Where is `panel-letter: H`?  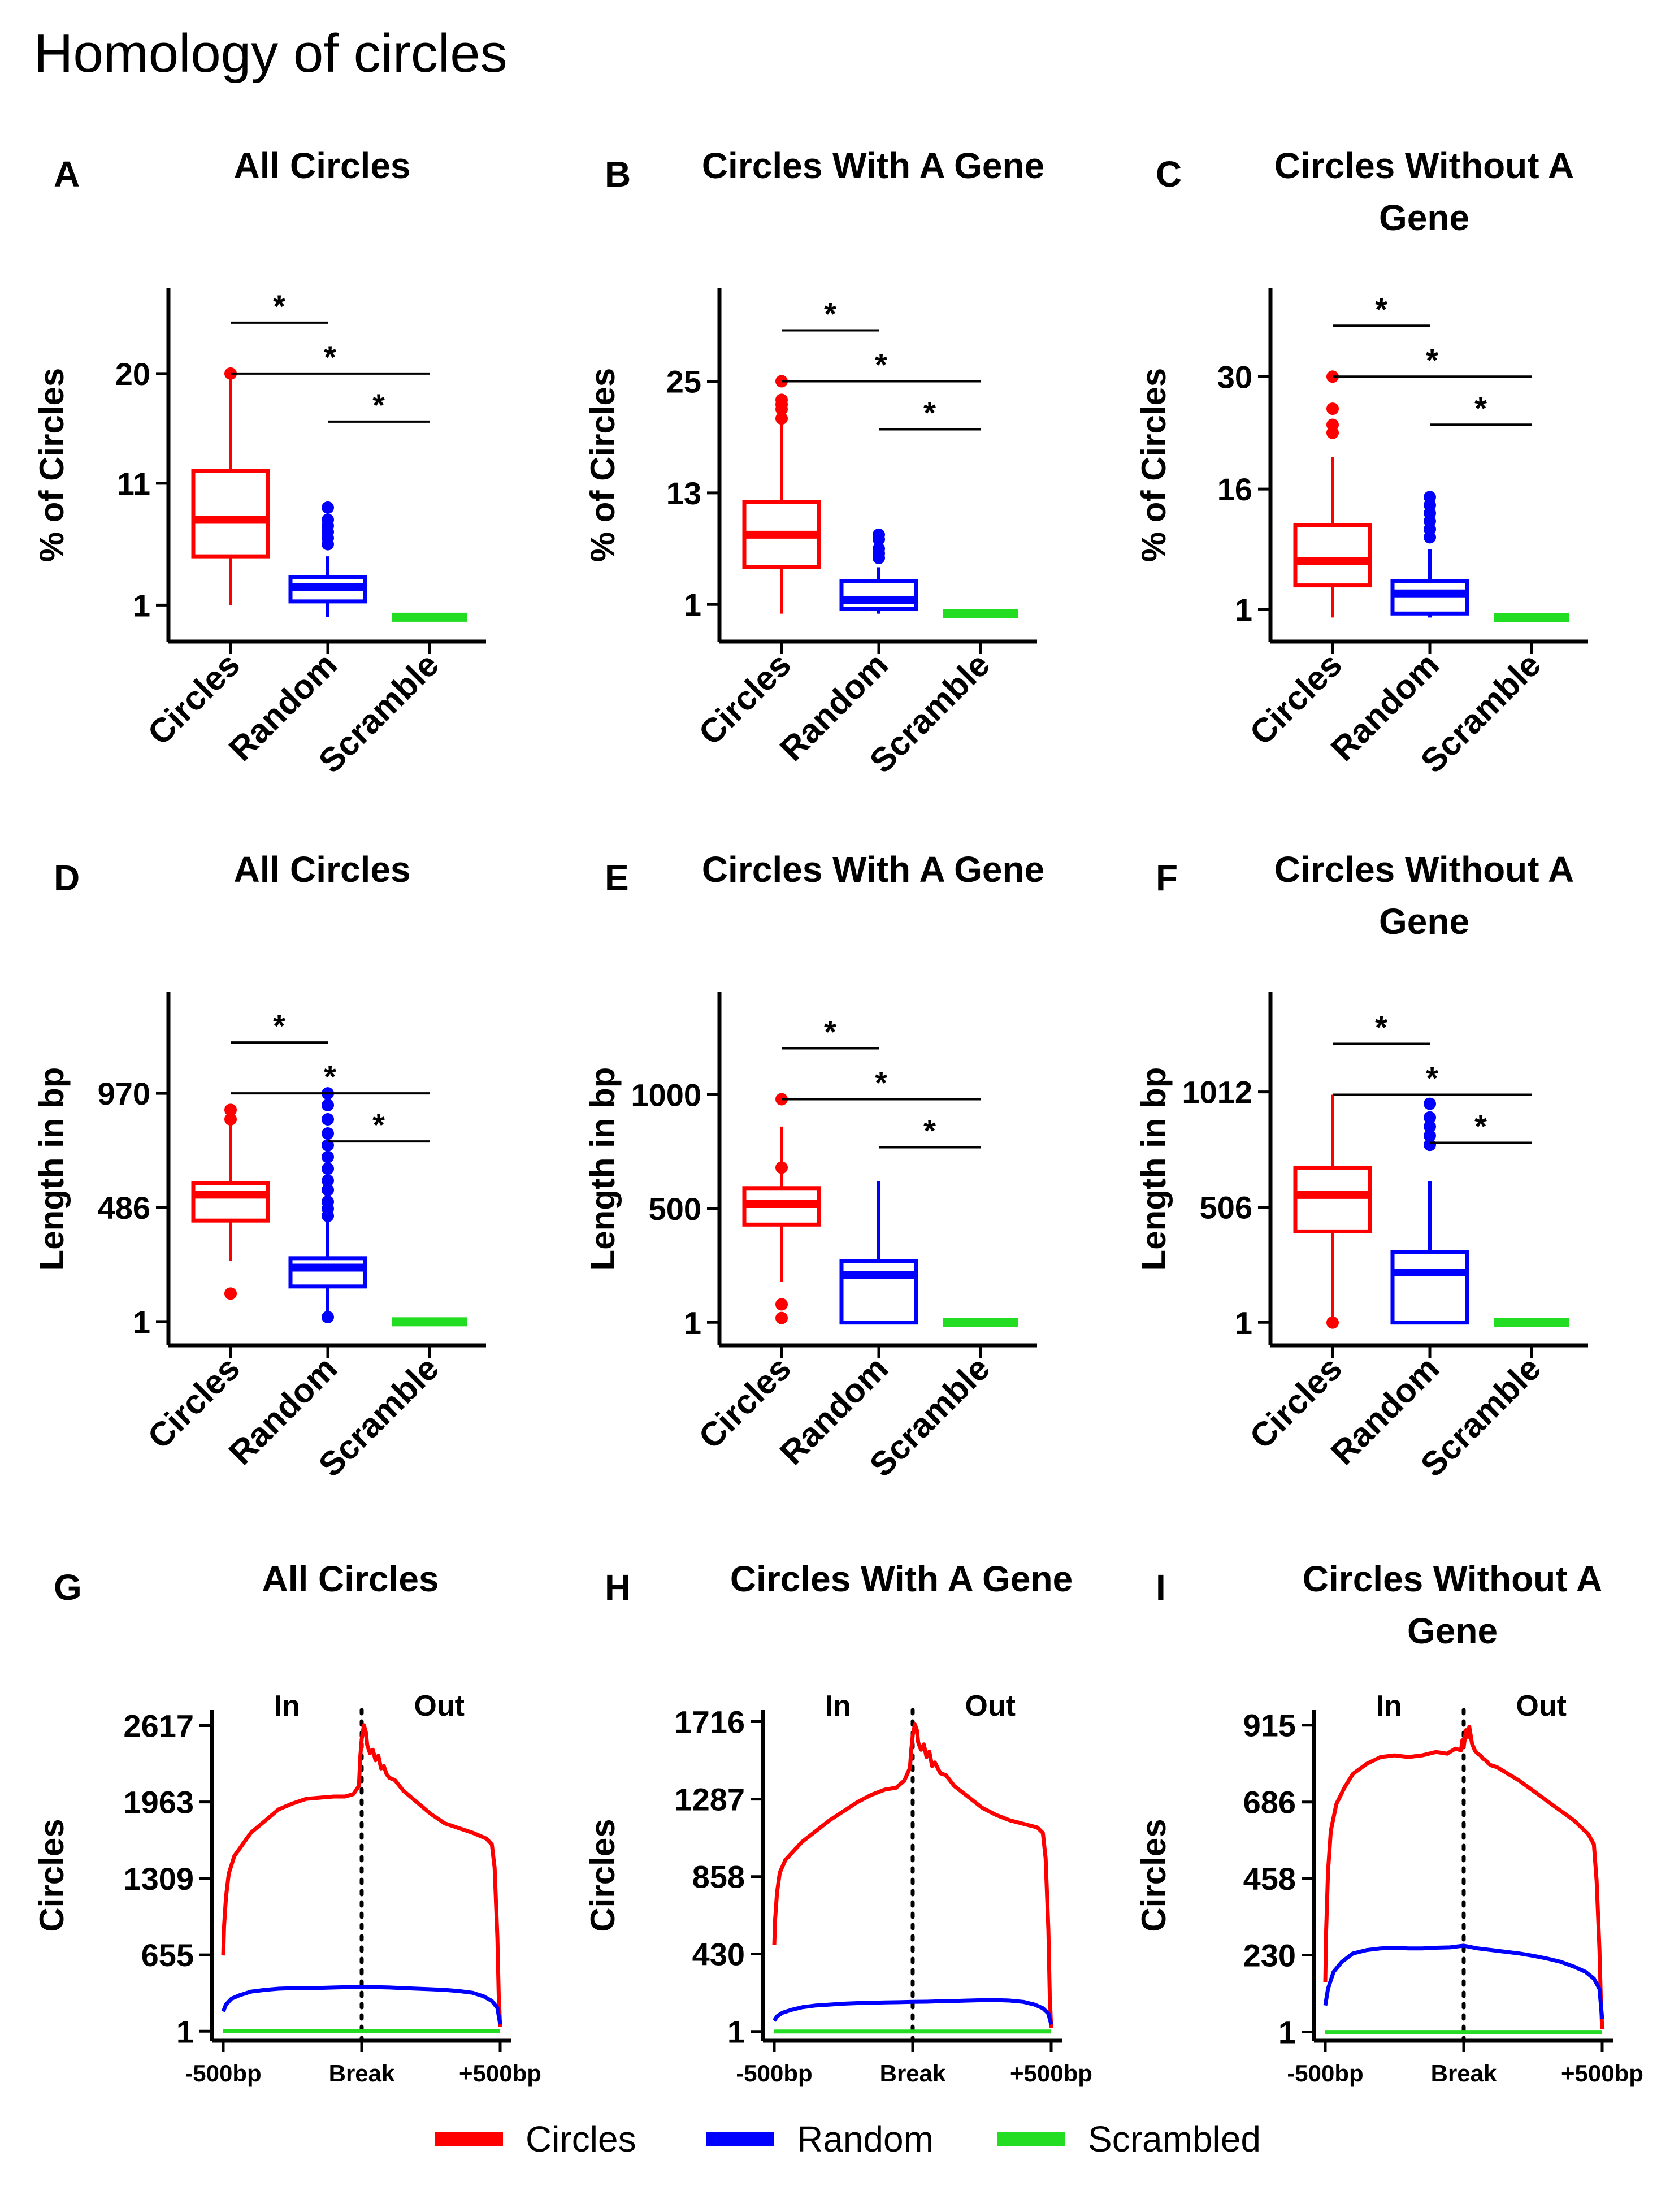
panel-letter: H is located at coordinates (618, 1588).